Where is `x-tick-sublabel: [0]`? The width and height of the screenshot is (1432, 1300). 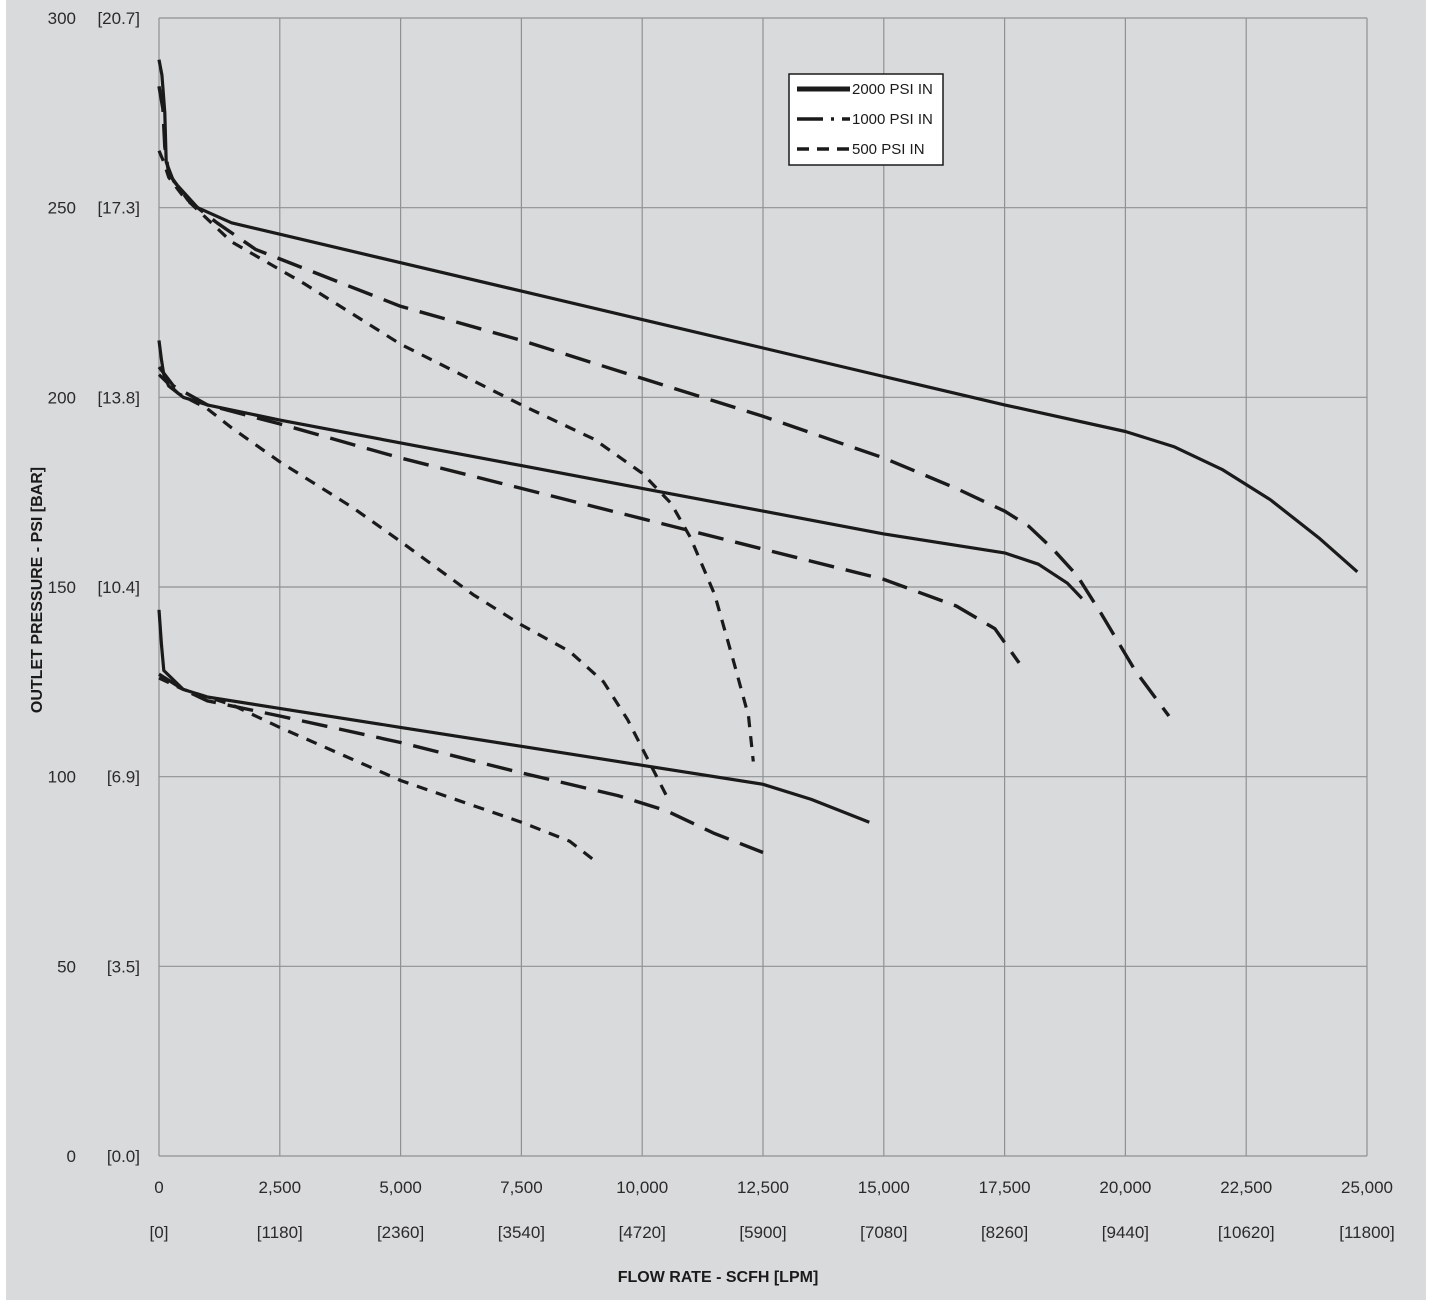 x-tick-sublabel: [0] is located at coordinates (159, 1232).